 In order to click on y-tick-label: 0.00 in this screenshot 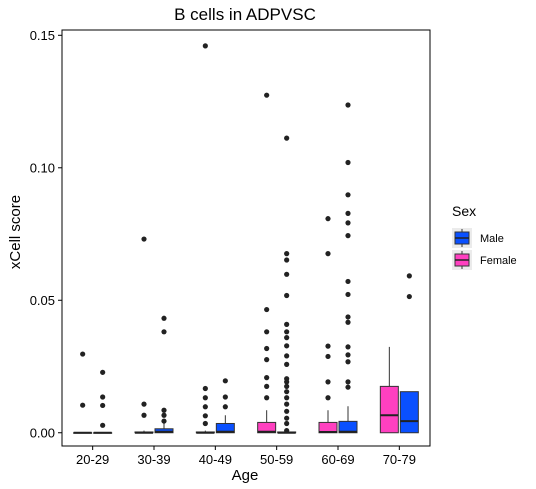, I will do `click(42, 432)`.